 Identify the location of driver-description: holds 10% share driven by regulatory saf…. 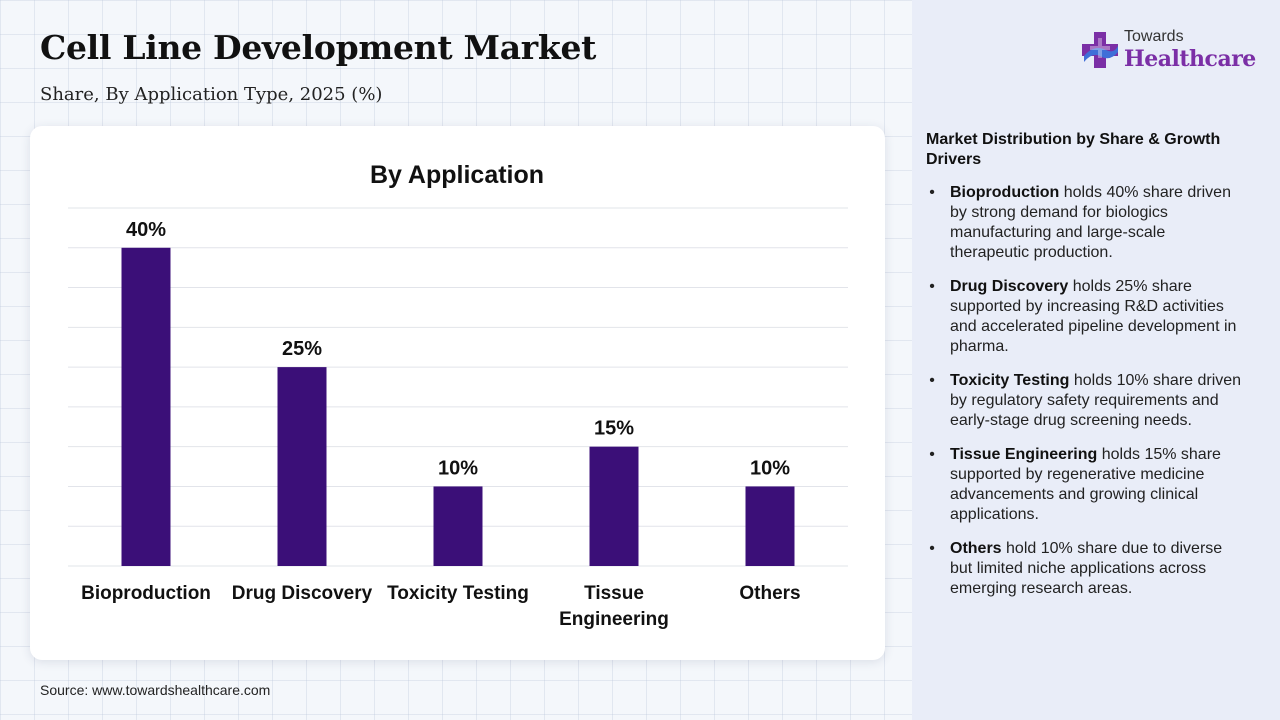
(1096, 400).